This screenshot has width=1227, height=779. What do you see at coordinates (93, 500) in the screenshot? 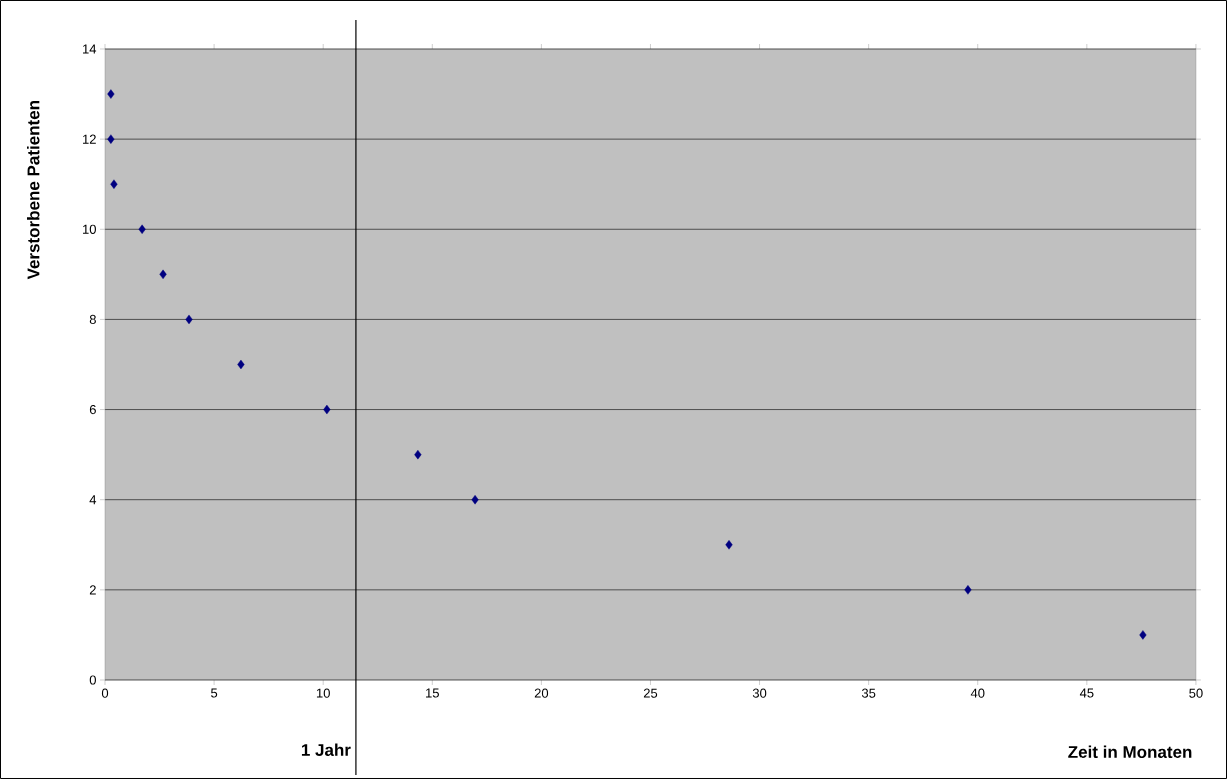
I see `y-tick-label: 4` at bounding box center [93, 500].